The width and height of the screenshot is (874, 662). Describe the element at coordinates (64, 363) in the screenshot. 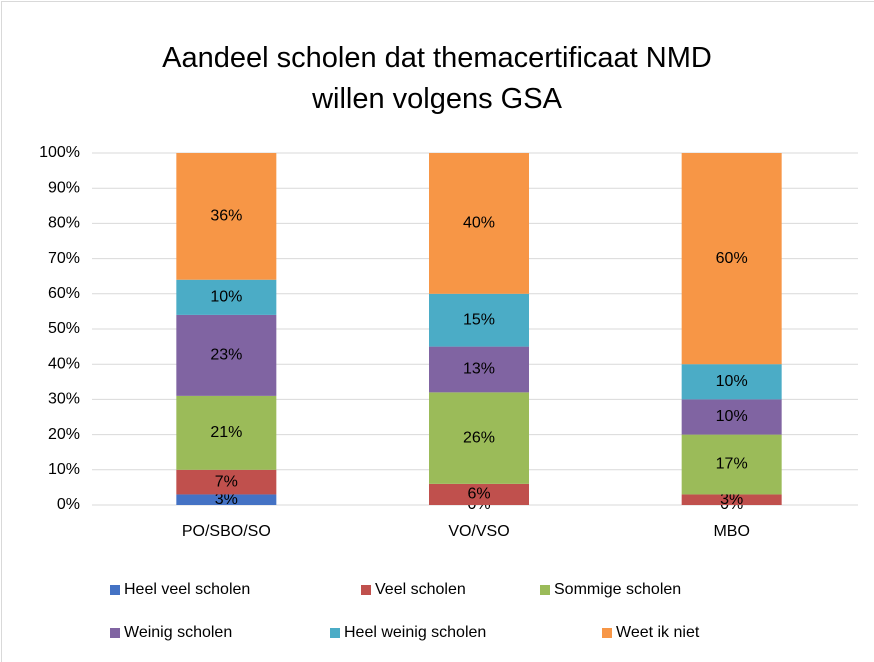

I see `y-tick-label: 40%` at that location.